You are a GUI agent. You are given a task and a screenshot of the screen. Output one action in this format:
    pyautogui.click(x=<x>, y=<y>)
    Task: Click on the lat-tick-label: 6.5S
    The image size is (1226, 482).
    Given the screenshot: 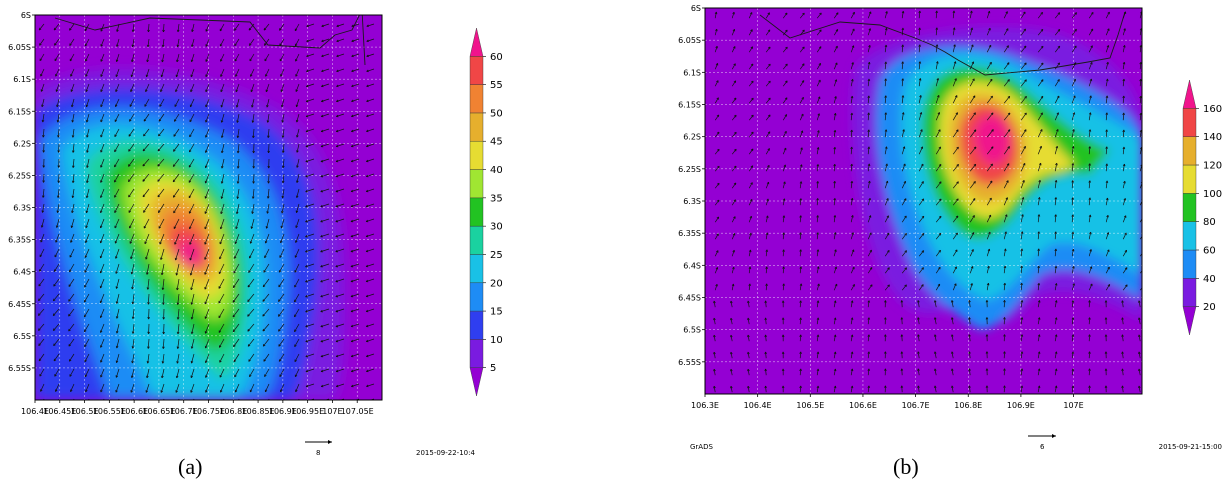 What is the action you would take?
    pyautogui.click(x=692, y=330)
    